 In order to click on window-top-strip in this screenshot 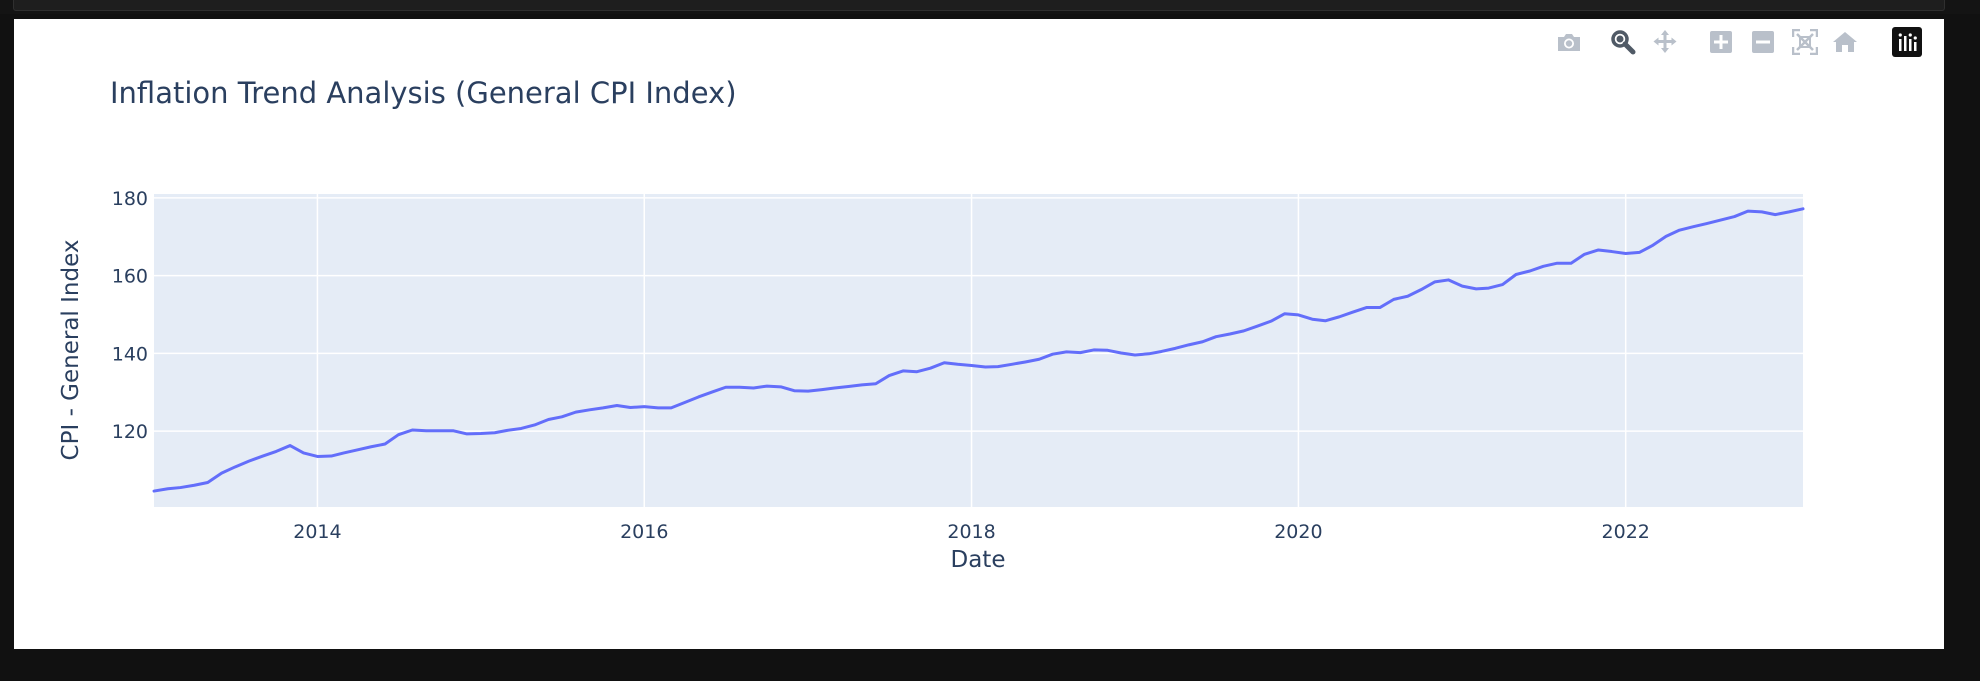, I will do `click(990, 7)`.